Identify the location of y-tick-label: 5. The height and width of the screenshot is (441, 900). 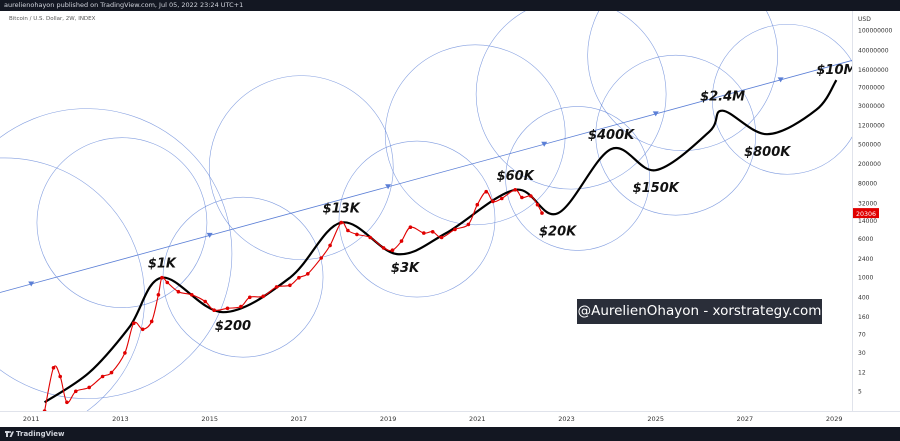
(860, 391).